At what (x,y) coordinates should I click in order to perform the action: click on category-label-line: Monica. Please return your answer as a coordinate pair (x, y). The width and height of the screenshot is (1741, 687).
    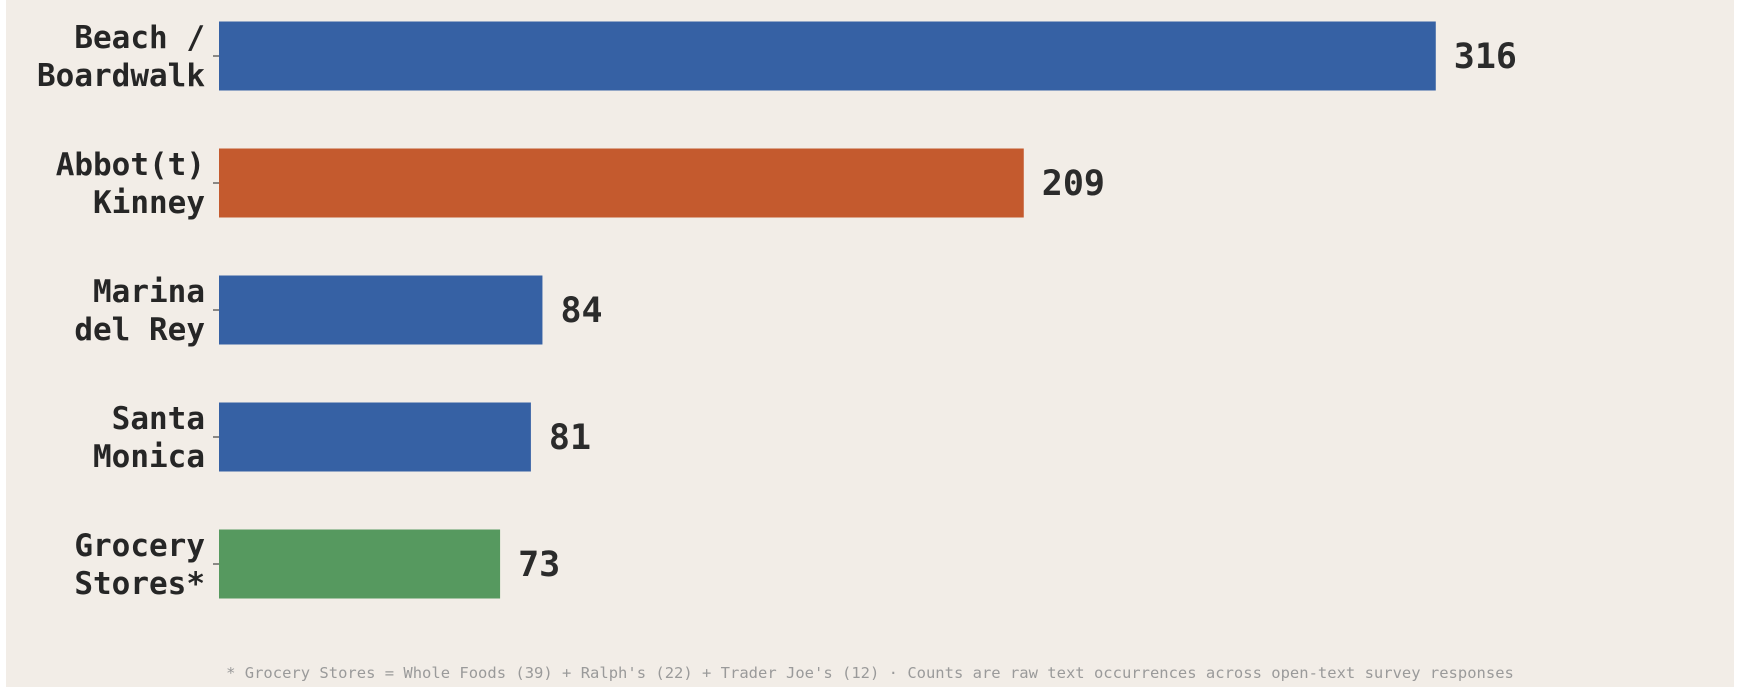
    Looking at the image, I should click on (149, 457).